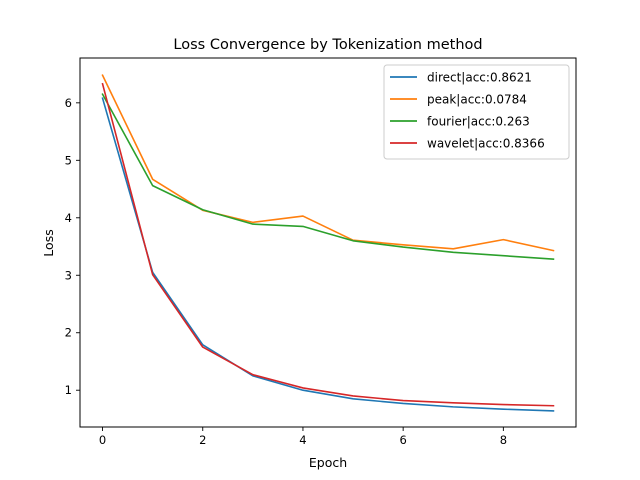  Describe the element at coordinates (68, 333) in the screenshot. I see `y-tick-label: 2` at that location.